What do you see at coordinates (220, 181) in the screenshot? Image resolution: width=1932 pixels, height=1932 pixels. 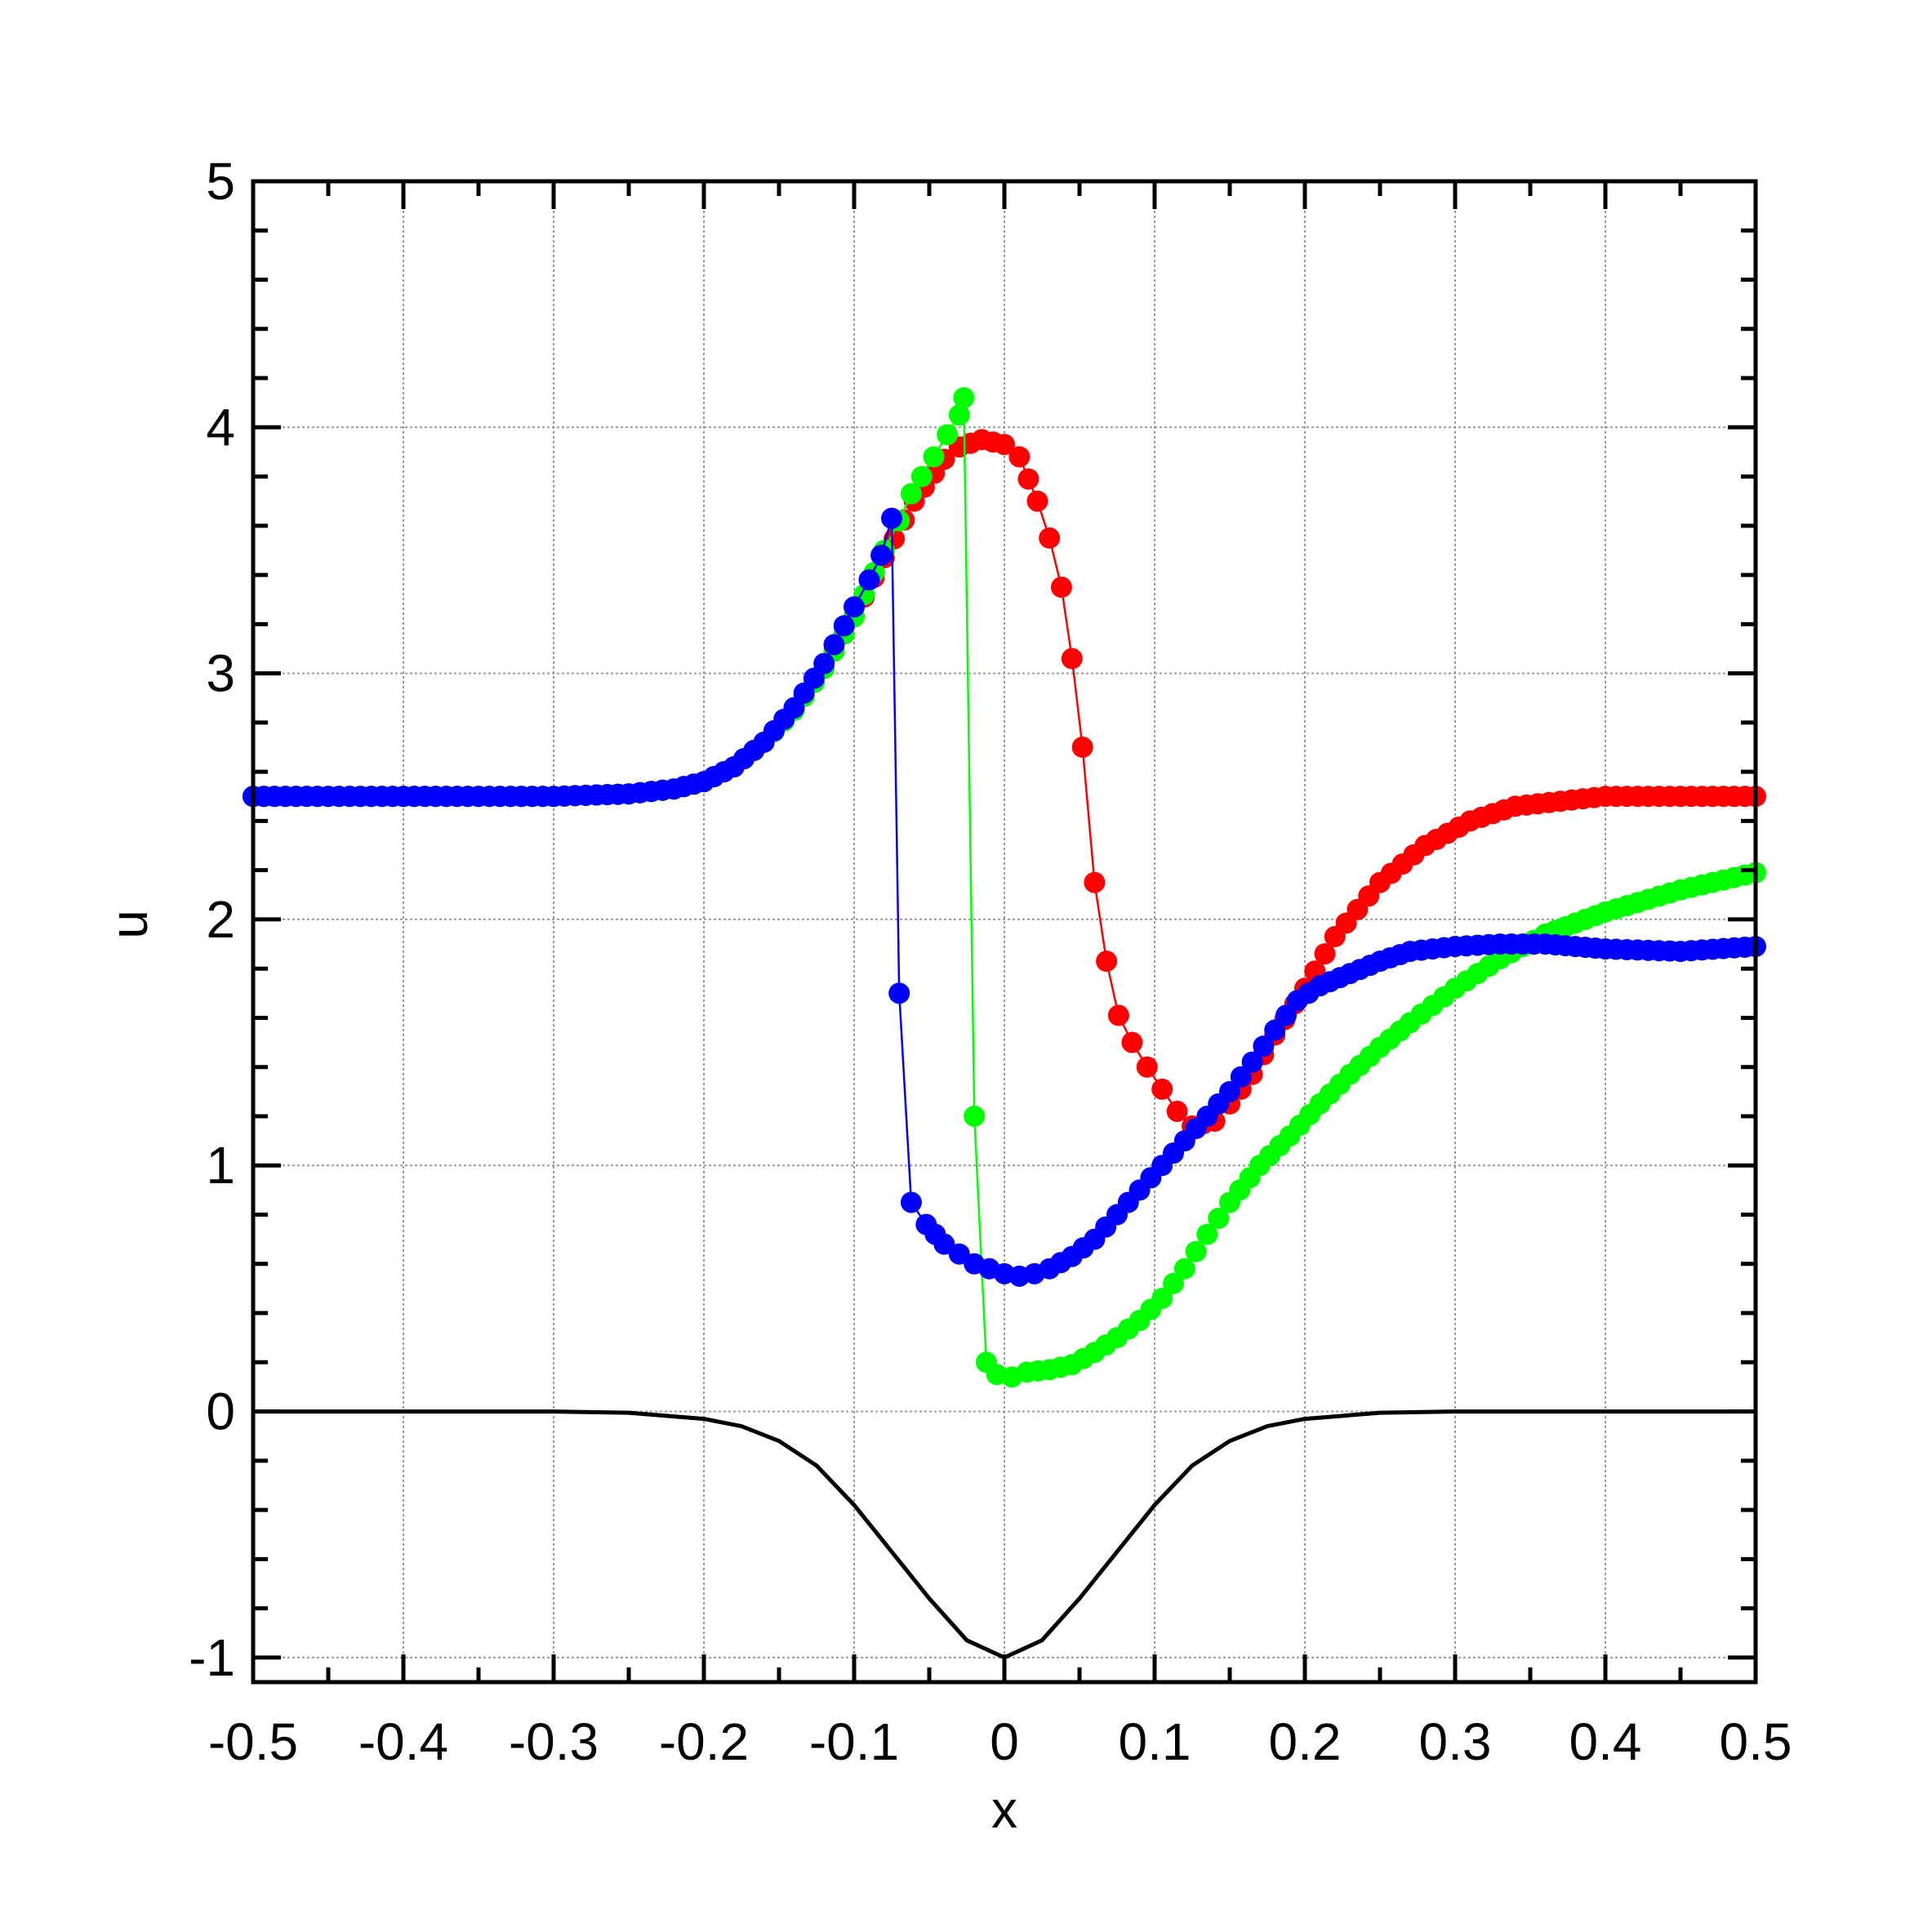 I see `y-tick-label: 5` at bounding box center [220, 181].